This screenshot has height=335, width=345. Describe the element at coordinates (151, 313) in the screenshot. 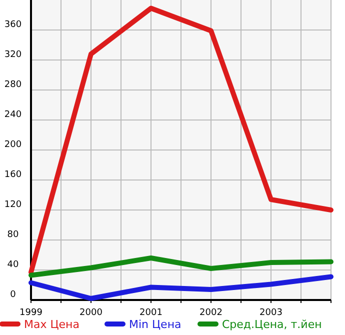

I see `x-tick-label: 2001` at that location.